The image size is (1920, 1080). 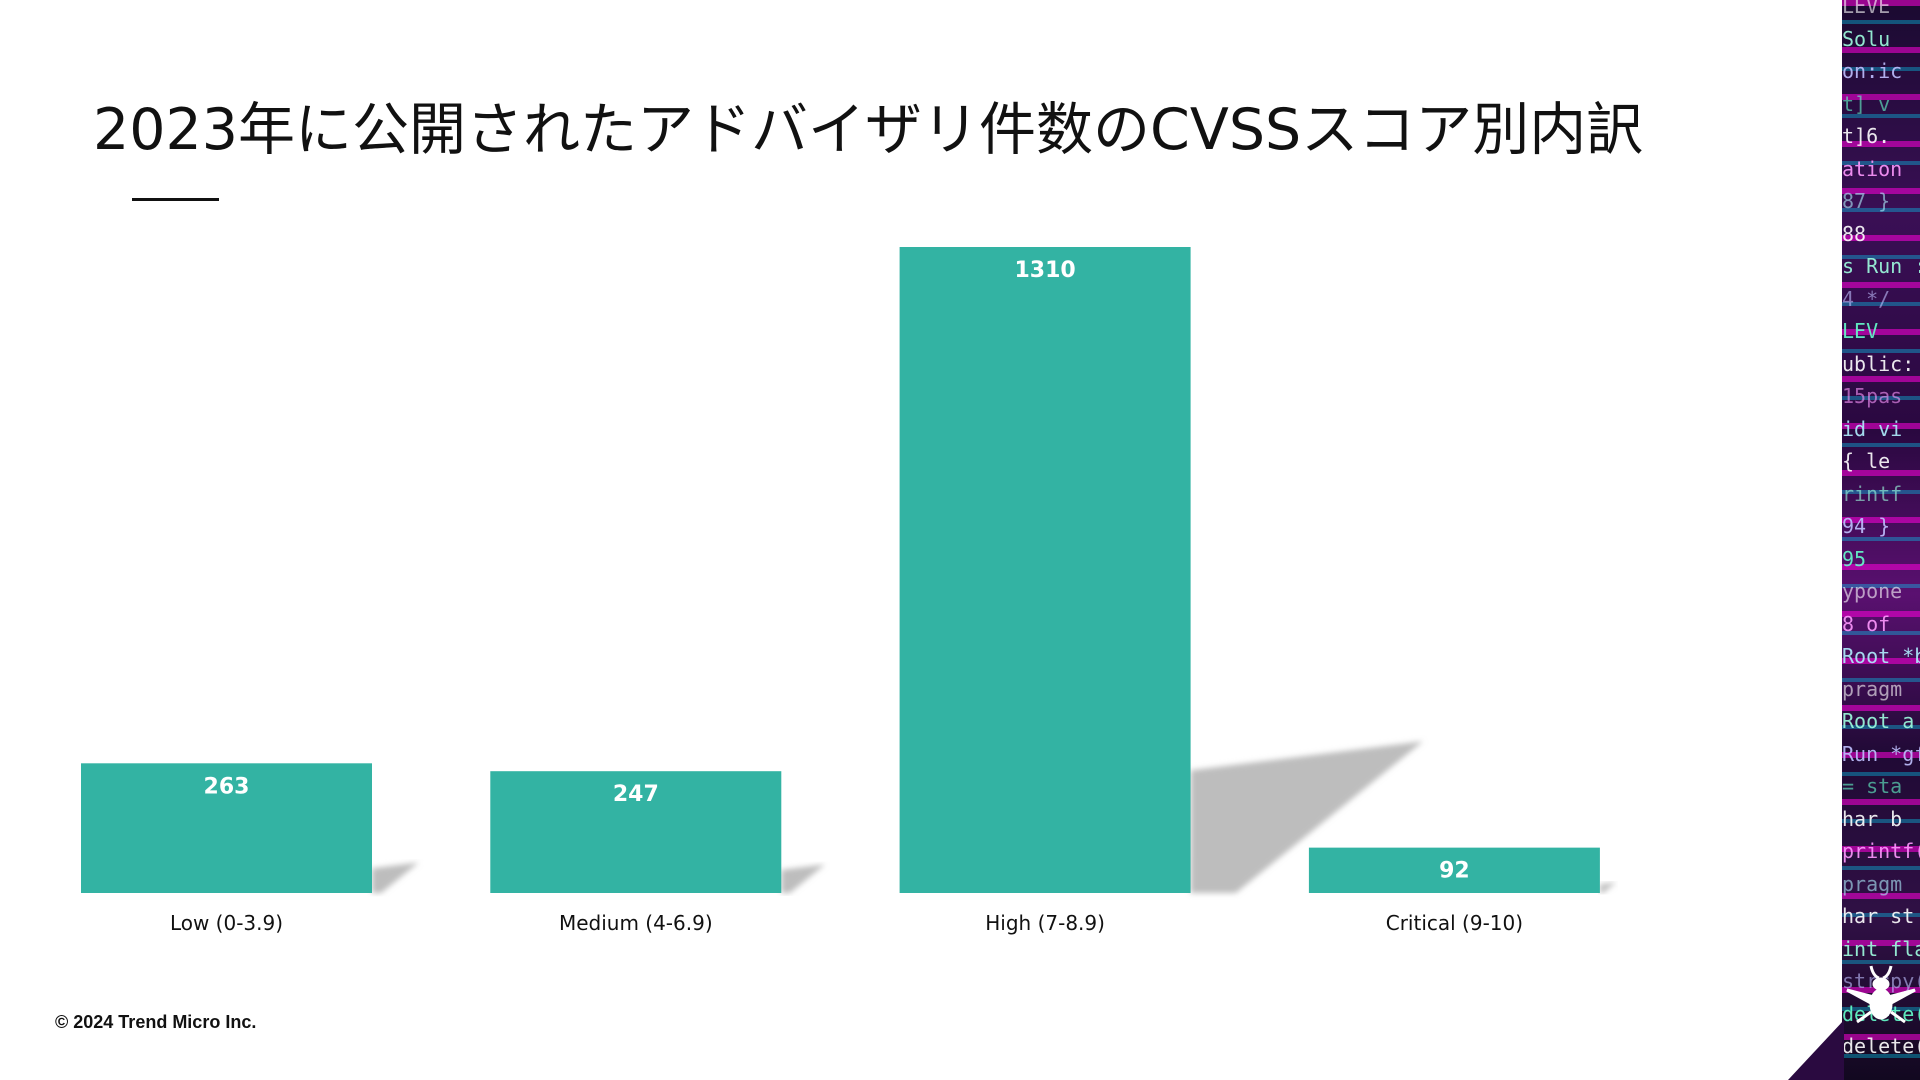 What do you see at coordinates (636, 794) in the screenshot?
I see `data-label: 247` at bounding box center [636, 794].